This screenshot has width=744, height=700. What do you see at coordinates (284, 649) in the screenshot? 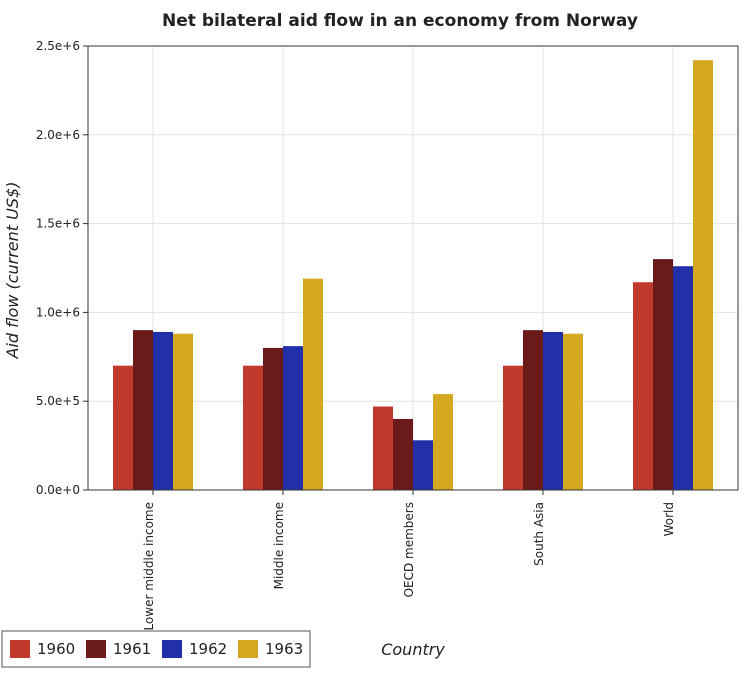
I see `legend-label: 1963` at bounding box center [284, 649].